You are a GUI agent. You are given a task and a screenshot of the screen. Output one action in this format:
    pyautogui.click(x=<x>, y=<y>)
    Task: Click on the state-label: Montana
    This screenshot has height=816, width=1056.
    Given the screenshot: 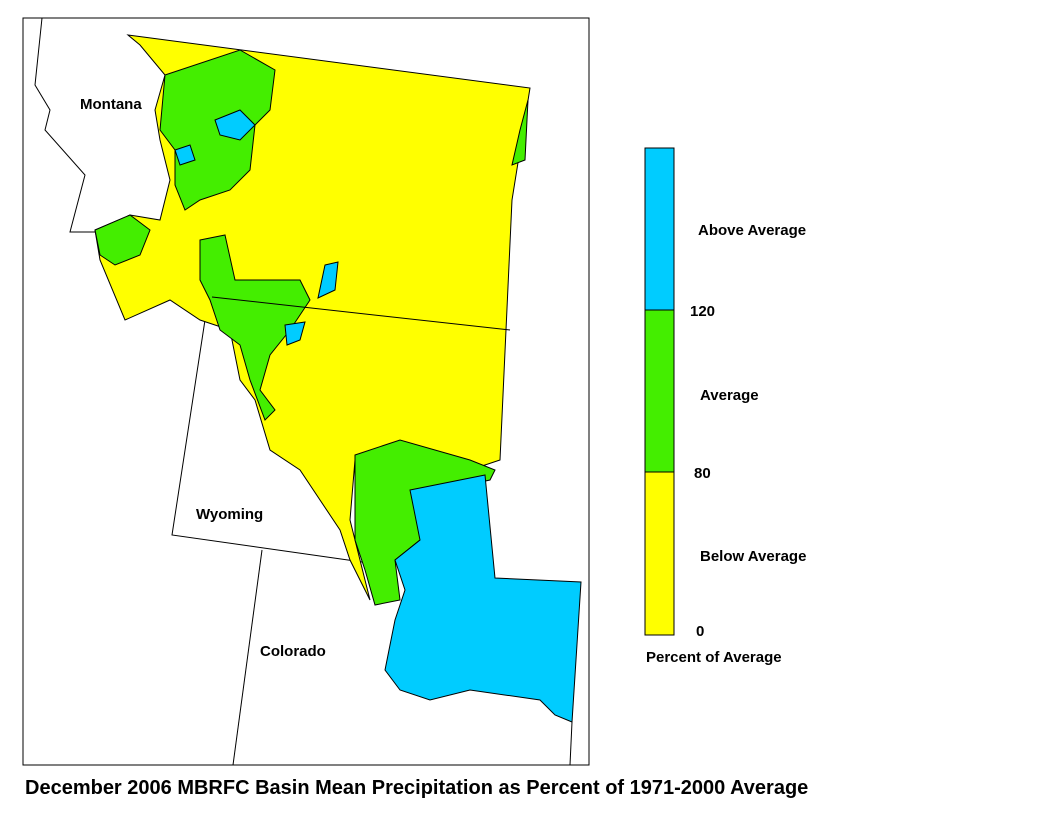 What is the action you would take?
    pyautogui.click(x=111, y=104)
    